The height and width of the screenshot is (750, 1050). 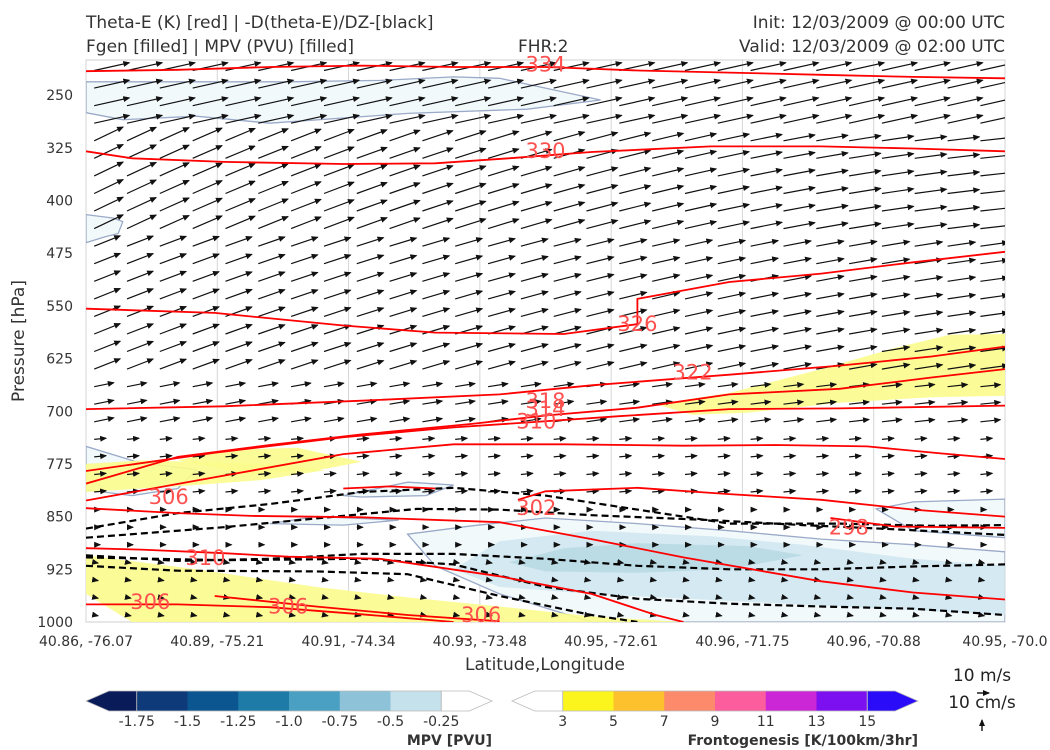 I want to click on quiver-key-vertical: 10 cm/s, so click(x=982, y=703).